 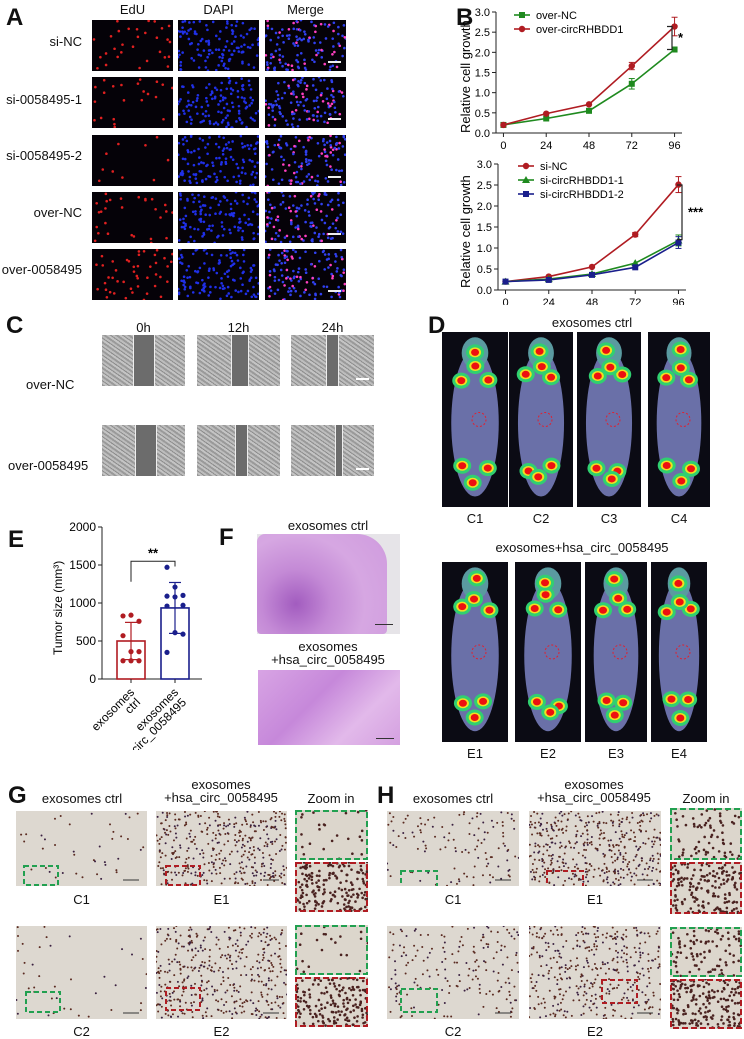 What do you see at coordinates (582, 195) in the screenshot?
I see `svg-text: si-circRHBDD1-2` at bounding box center [582, 195].